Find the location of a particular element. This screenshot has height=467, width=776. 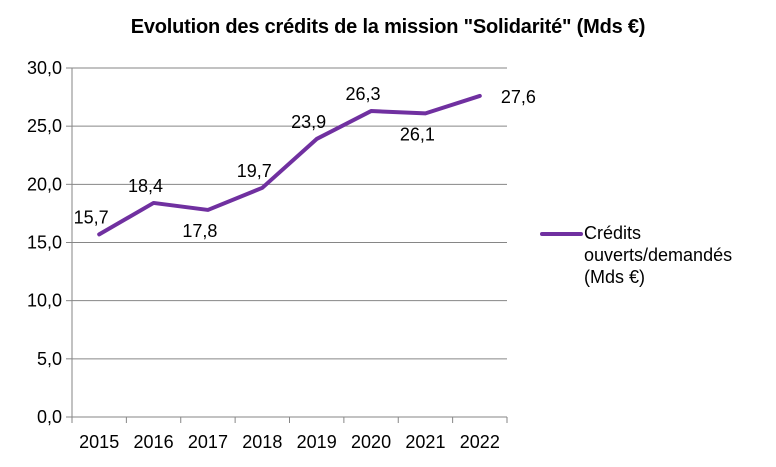

x-tick-label: 2016 is located at coordinates (154, 442).